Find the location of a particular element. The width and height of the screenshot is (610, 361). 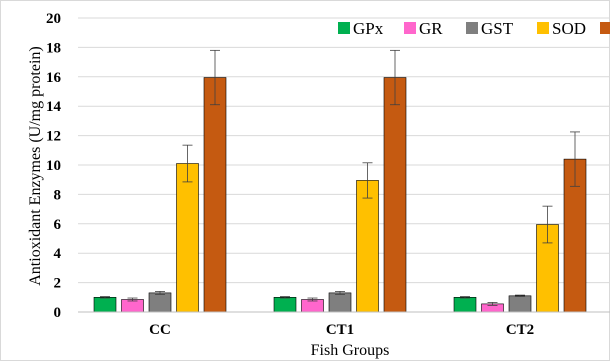

bar-cat-ct1 is located at coordinates (395, 195).